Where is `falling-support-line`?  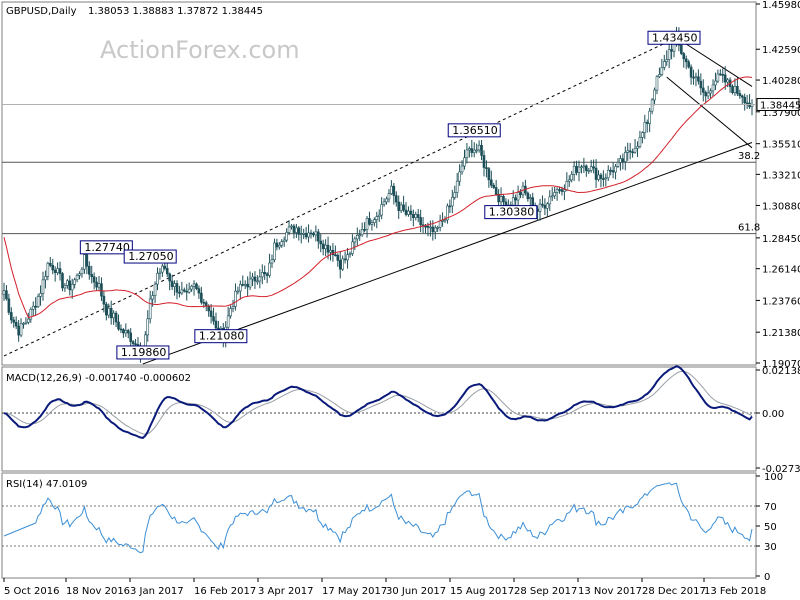
falling-support-line is located at coordinates (709, 112).